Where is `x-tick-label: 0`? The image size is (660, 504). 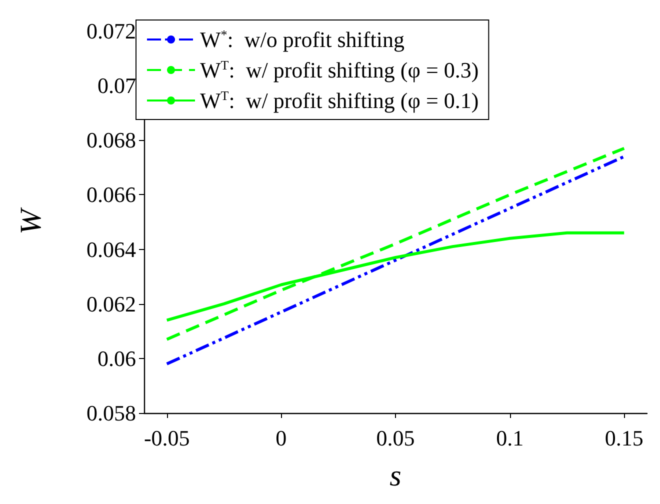 x-tick-label: 0 is located at coordinates (281, 438).